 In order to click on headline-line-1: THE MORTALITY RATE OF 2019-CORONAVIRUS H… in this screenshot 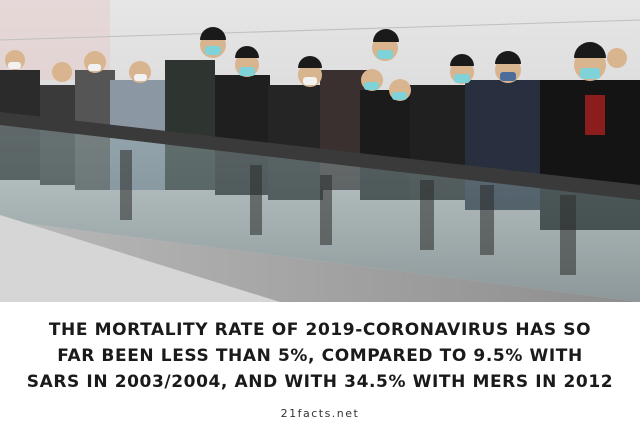, I will do `click(320, 330)`.